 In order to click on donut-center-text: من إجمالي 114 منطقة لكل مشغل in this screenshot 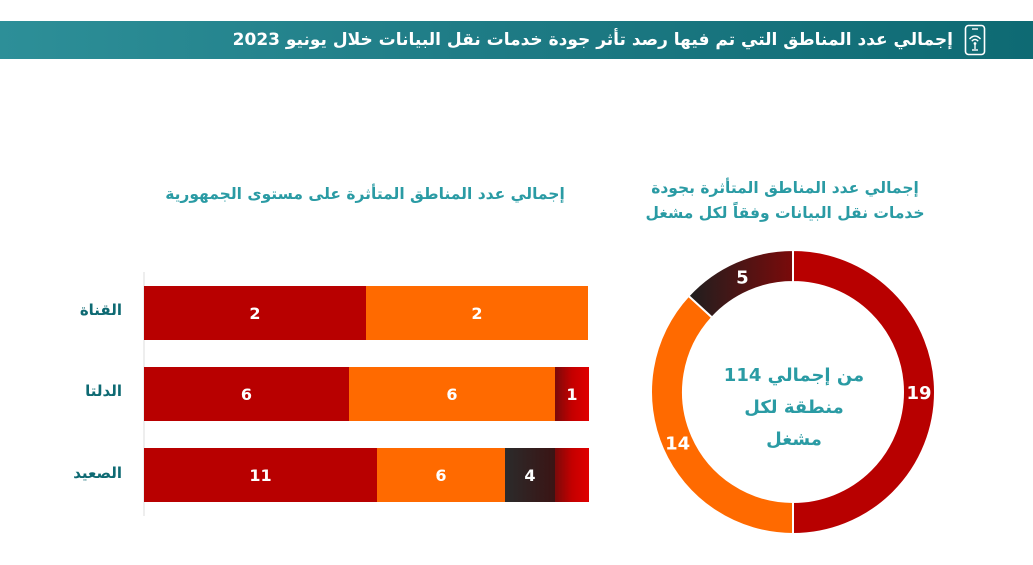, I will do `click(794, 408)`.